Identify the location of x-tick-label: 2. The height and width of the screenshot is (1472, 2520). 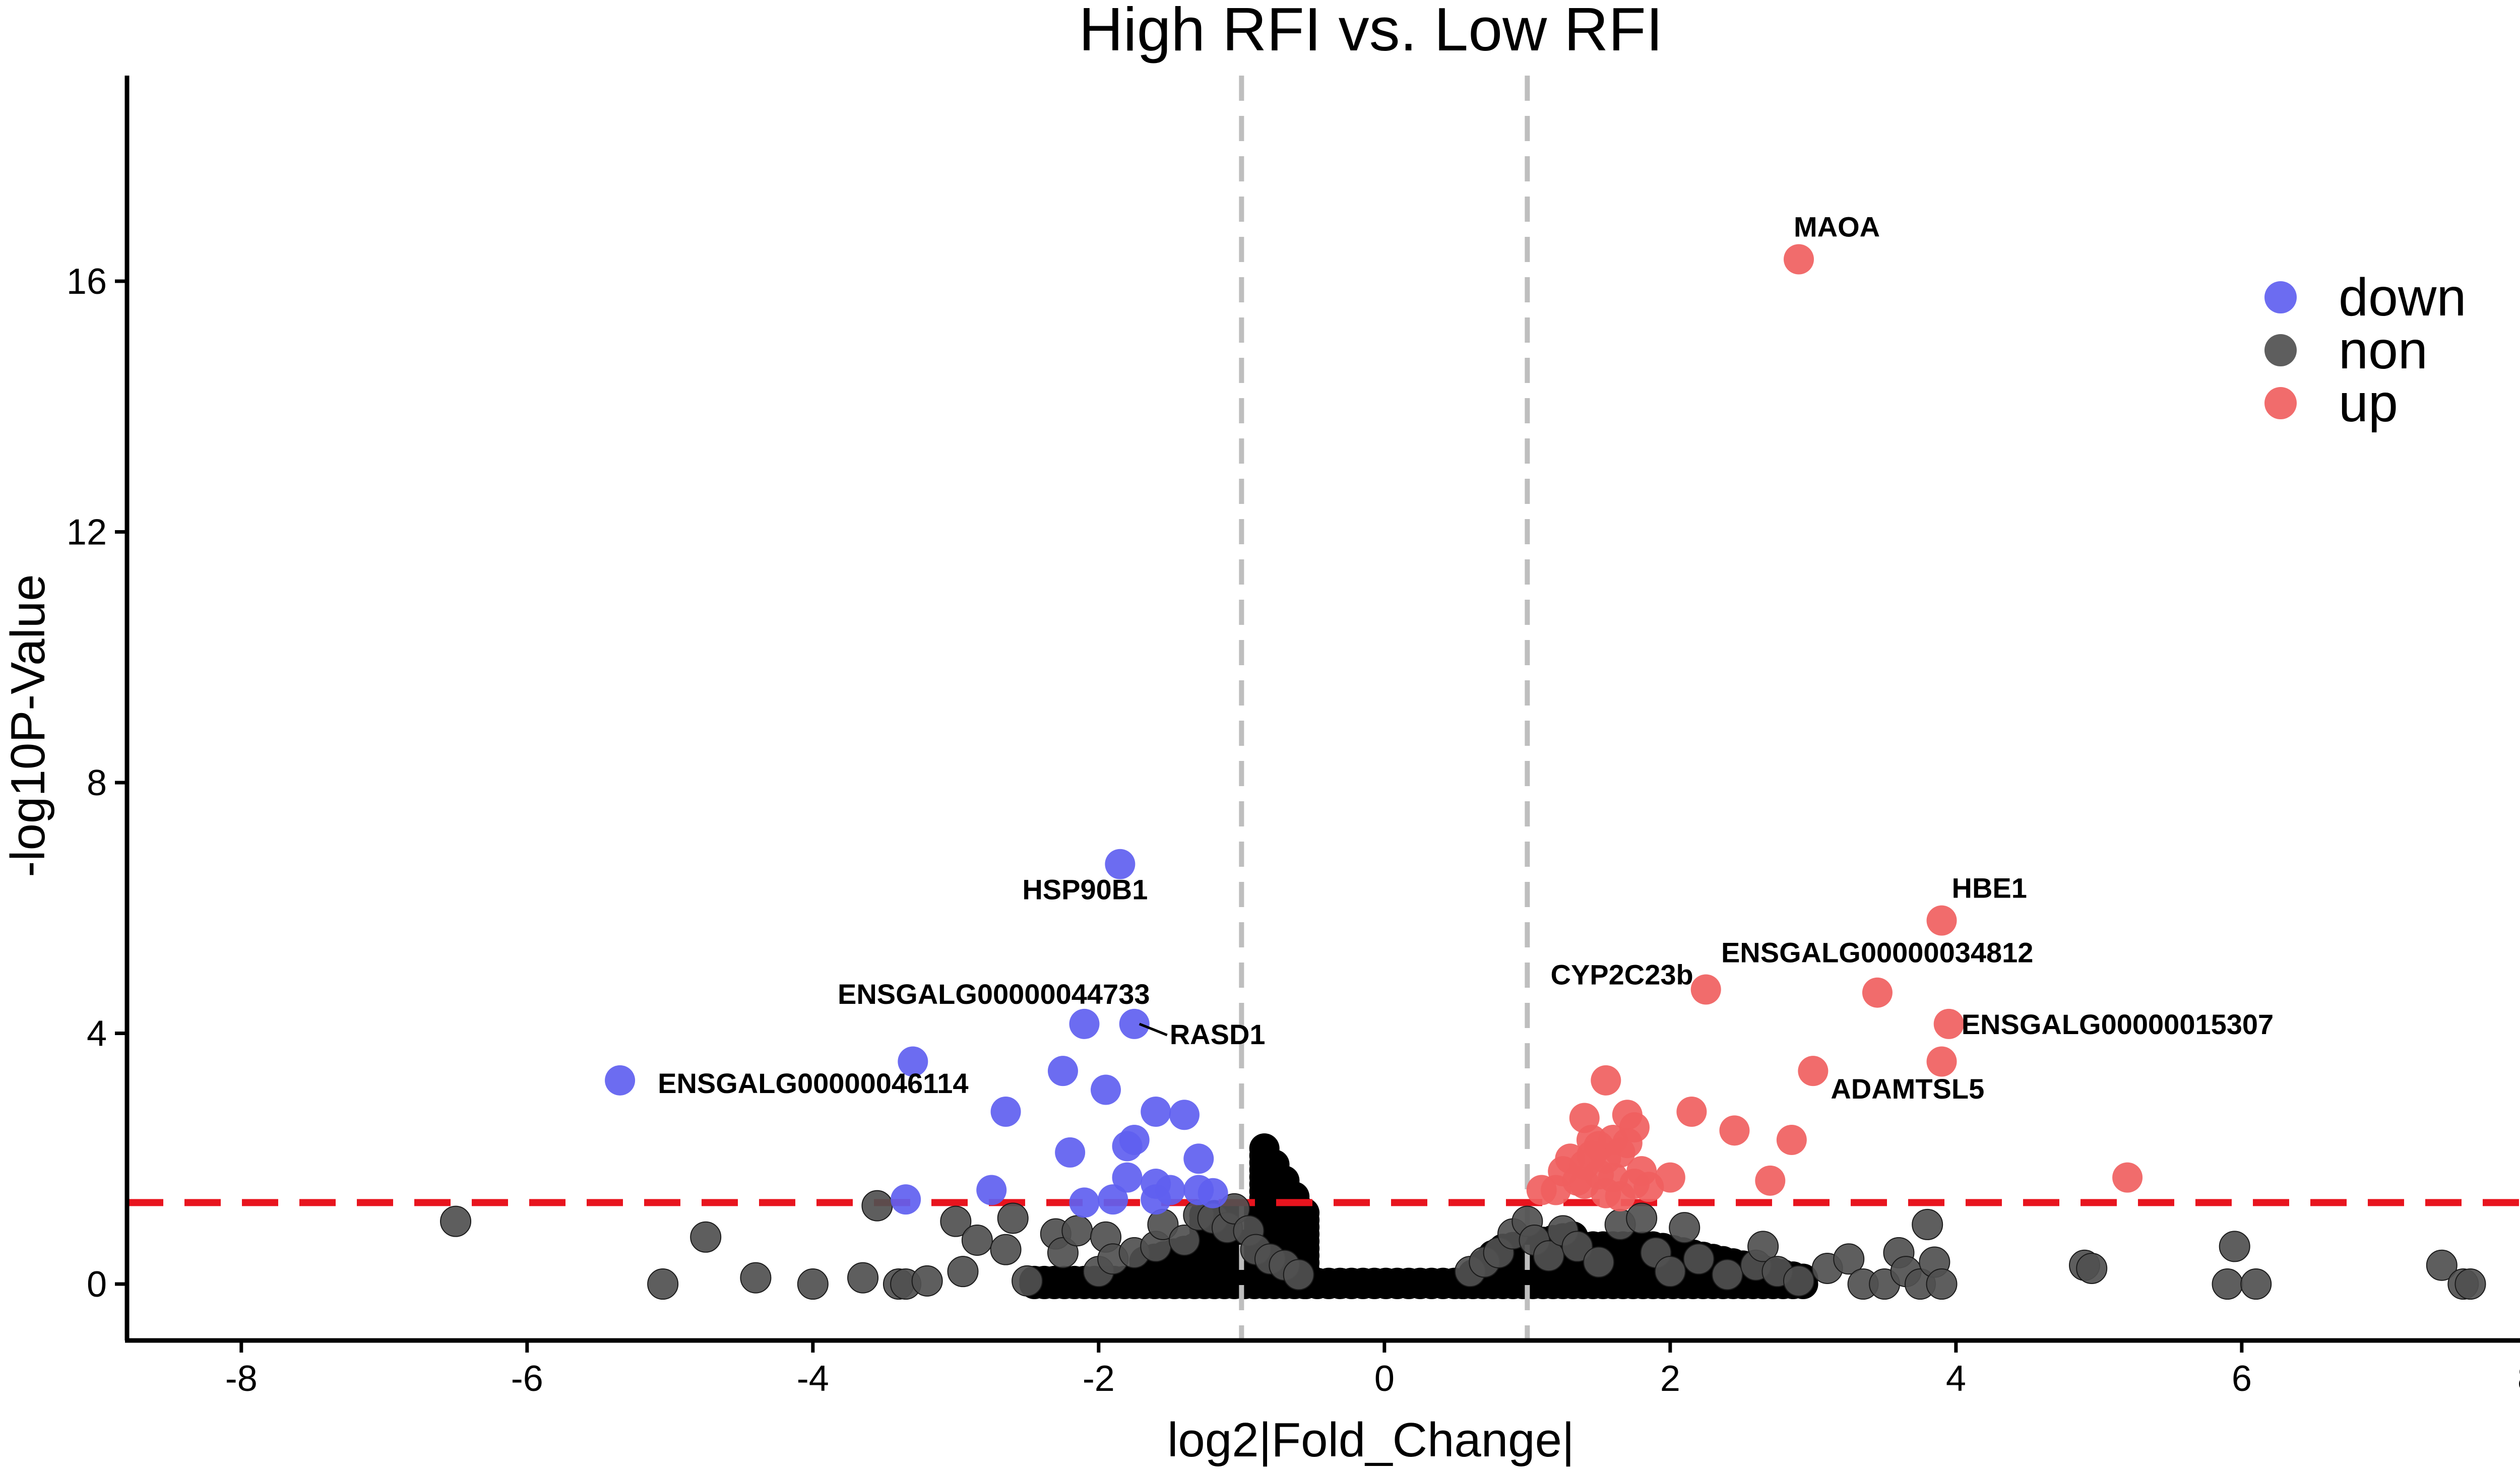
(1670, 1379).